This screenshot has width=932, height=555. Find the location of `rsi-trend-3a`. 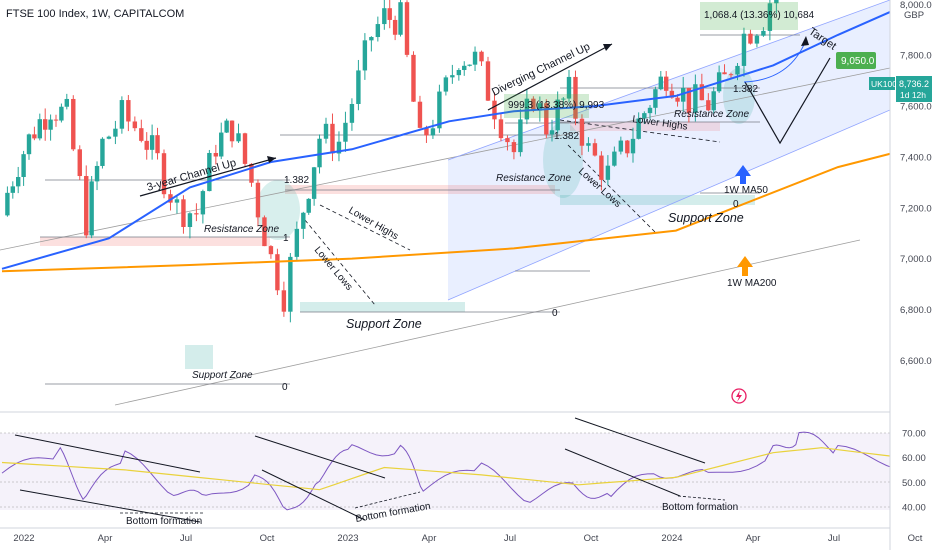

rsi-trend-3a is located at coordinates (640, 440).